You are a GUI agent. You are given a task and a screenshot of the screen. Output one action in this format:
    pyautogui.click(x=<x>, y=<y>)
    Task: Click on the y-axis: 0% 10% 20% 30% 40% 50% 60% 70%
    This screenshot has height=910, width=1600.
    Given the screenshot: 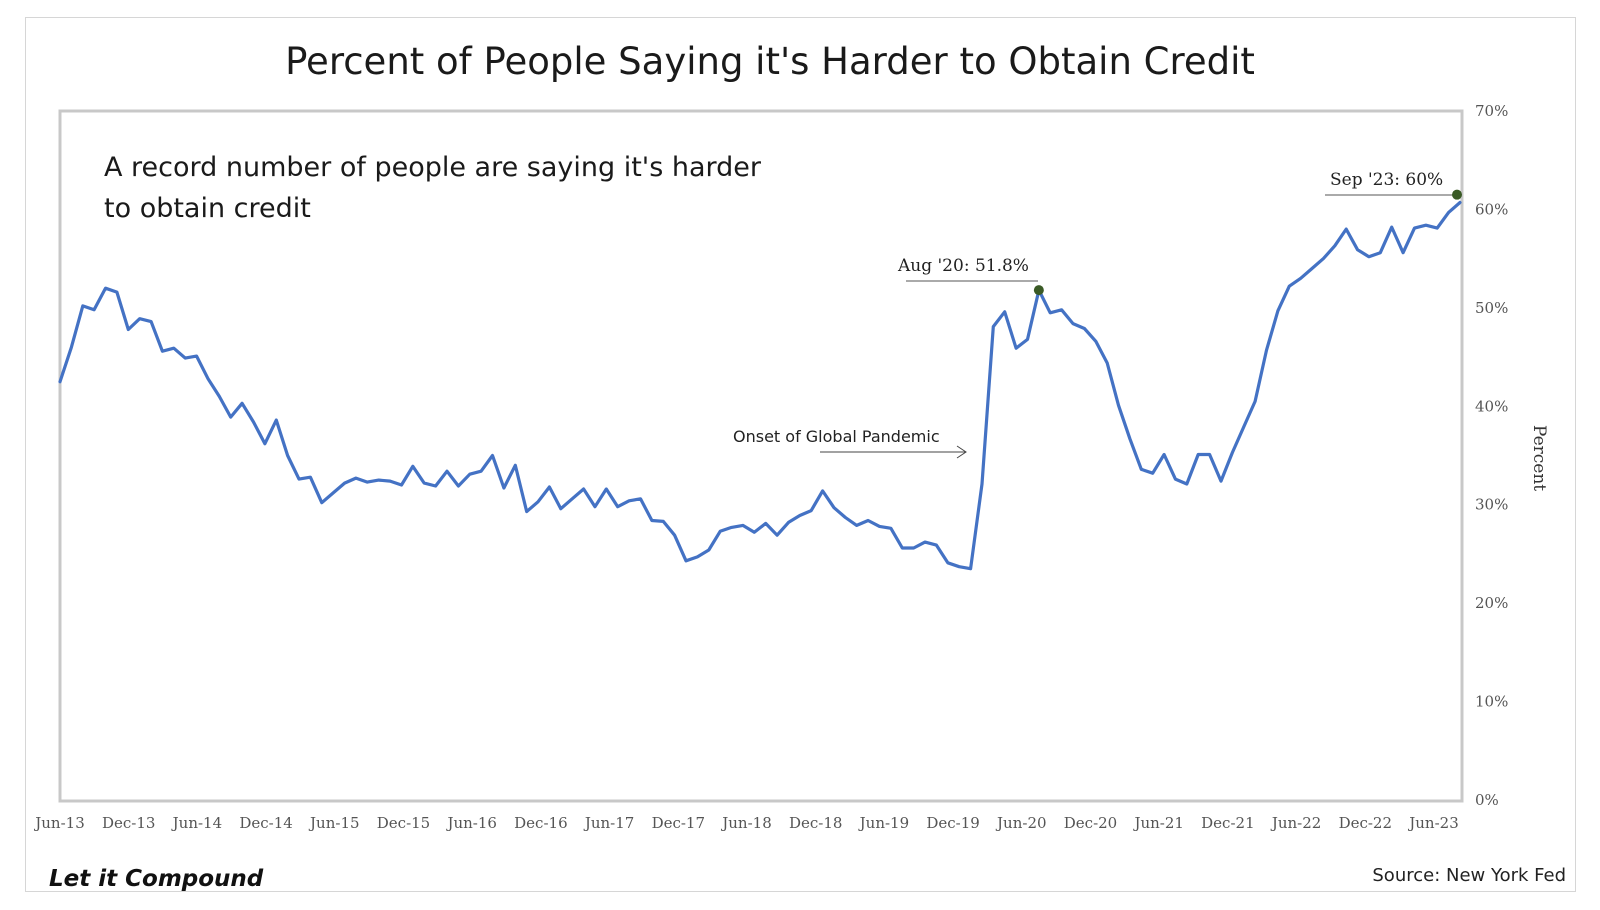 What is the action you would take?
    pyautogui.click(x=1491, y=455)
    